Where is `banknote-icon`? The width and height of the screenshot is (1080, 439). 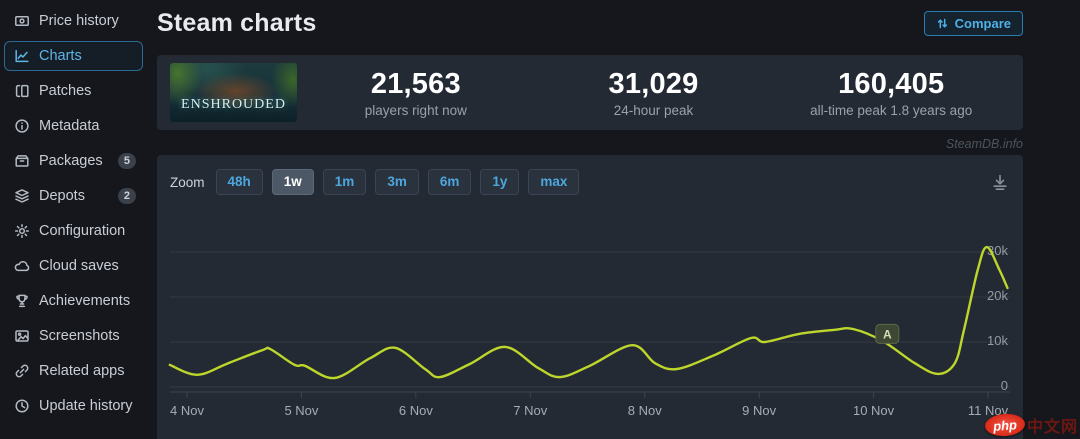 banknote-icon is located at coordinates (22, 21).